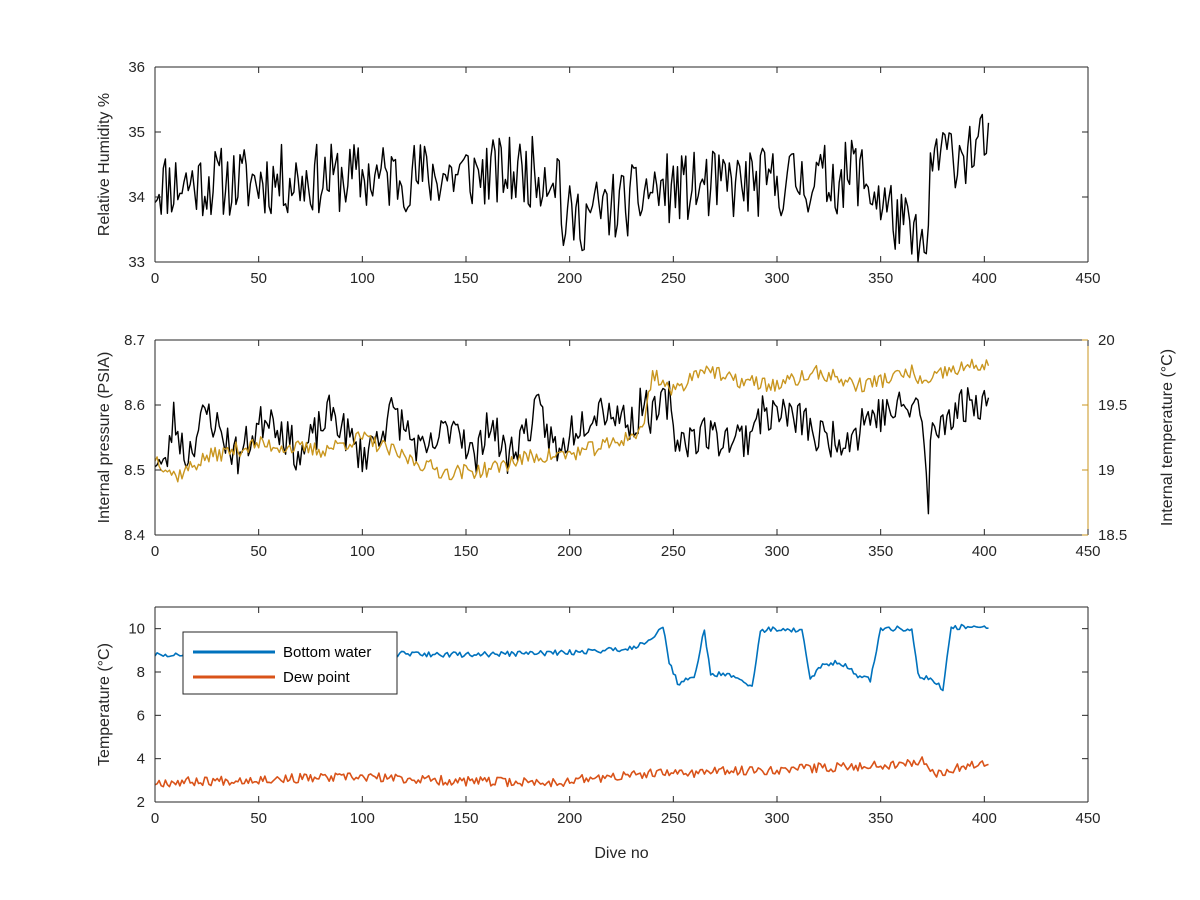 The width and height of the screenshot is (1200, 900). I want to click on y-tick-label: 6, so click(141, 715).